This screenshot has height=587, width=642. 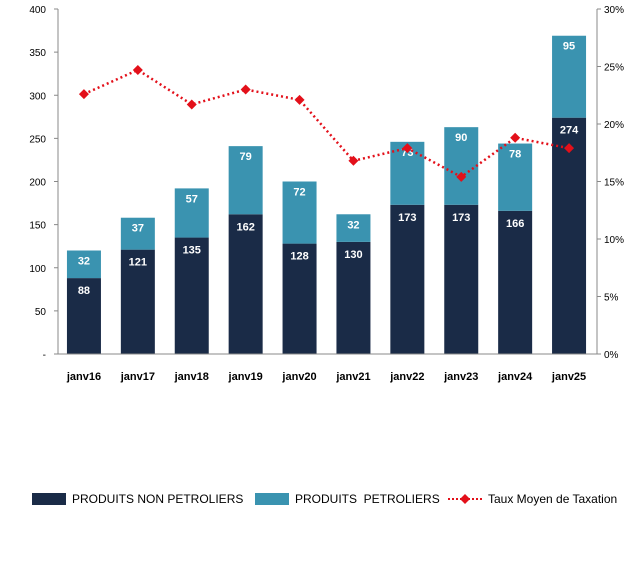 What do you see at coordinates (245, 227) in the screenshot?
I see `bar-value-label: 162` at bounding box center [245, 227].